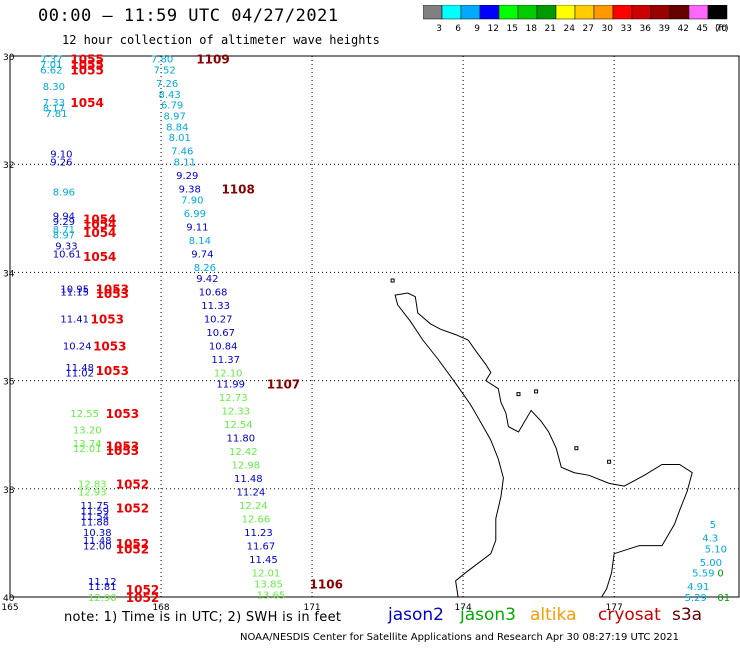  What do you see at coordinates (9, 599) in the screenshot?
I see `y-tick-label: 40` at bounding box center [9, 599].